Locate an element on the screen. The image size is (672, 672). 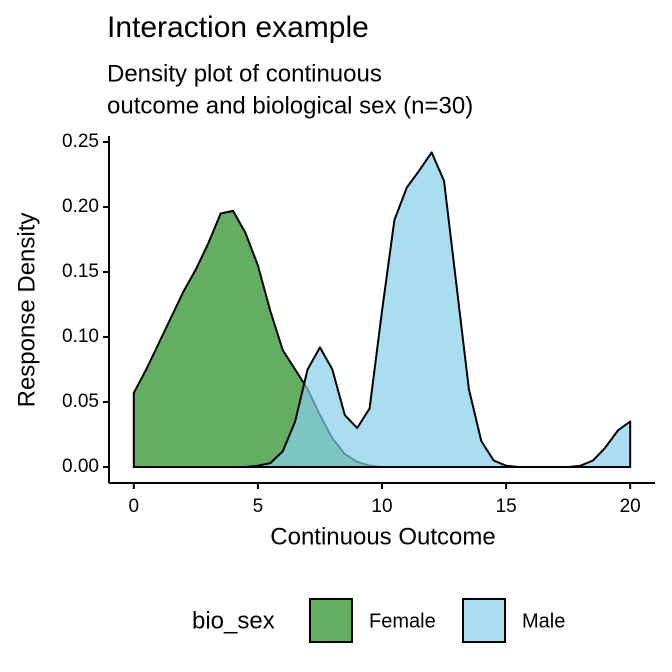
y-tick-label: 0.05 is located at coordinates (80, 401).